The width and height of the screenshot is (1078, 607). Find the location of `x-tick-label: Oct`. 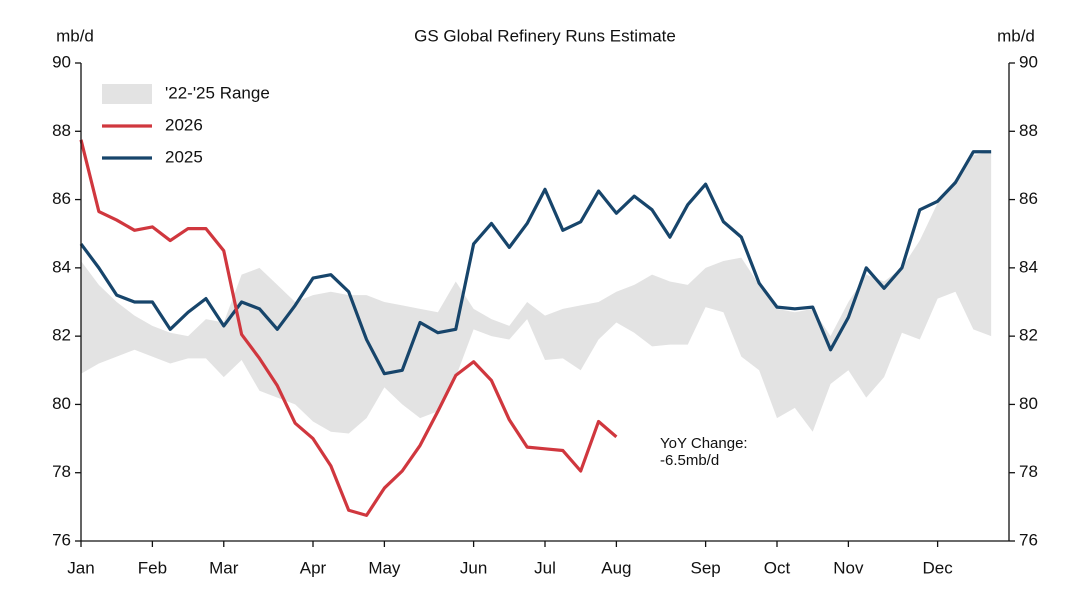

x-tick-label: Oct is located at coordinates (777, 567).